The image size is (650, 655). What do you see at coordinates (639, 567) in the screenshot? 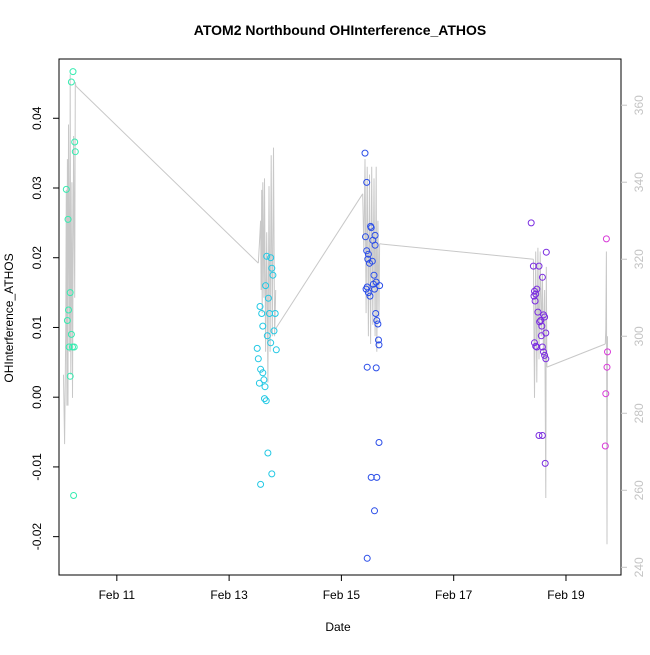
I see `y2-tick-label-1: 240` at bounding box center [639, 567].